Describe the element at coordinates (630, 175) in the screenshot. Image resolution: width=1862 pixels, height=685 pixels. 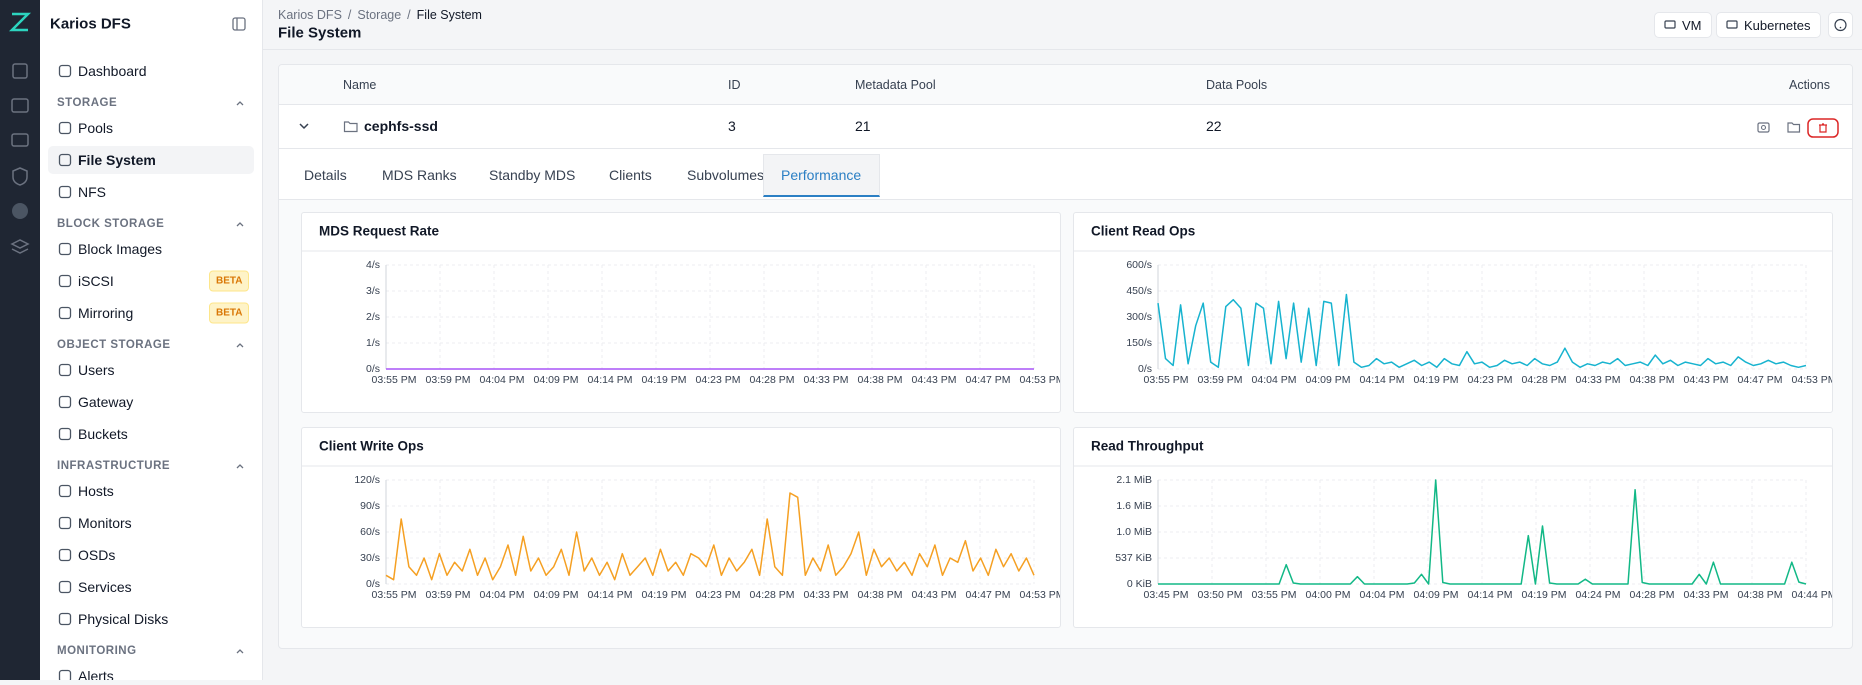
I see `tab: Clients` at that location.